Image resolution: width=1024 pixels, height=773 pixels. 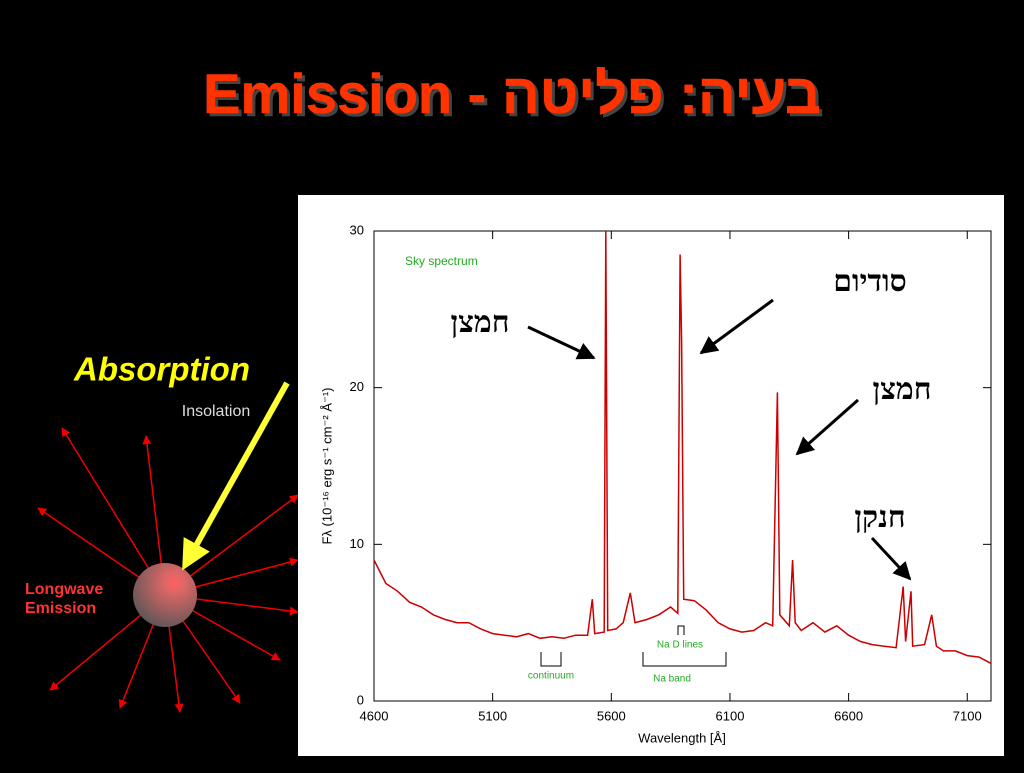 What do you see at coordinates (216, 411) in the screenshot?
I see `insolation-label: Insolation` at bounding box center [216, 411].